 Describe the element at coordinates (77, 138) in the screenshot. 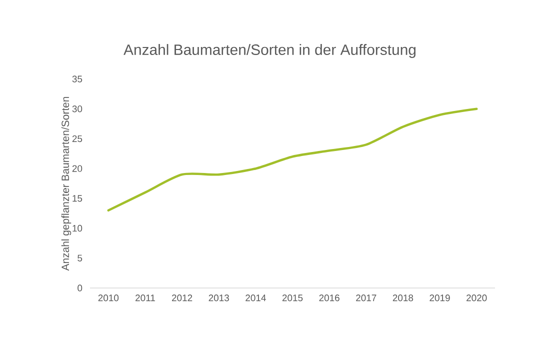

I see `y-tick-label: 25` at that location.